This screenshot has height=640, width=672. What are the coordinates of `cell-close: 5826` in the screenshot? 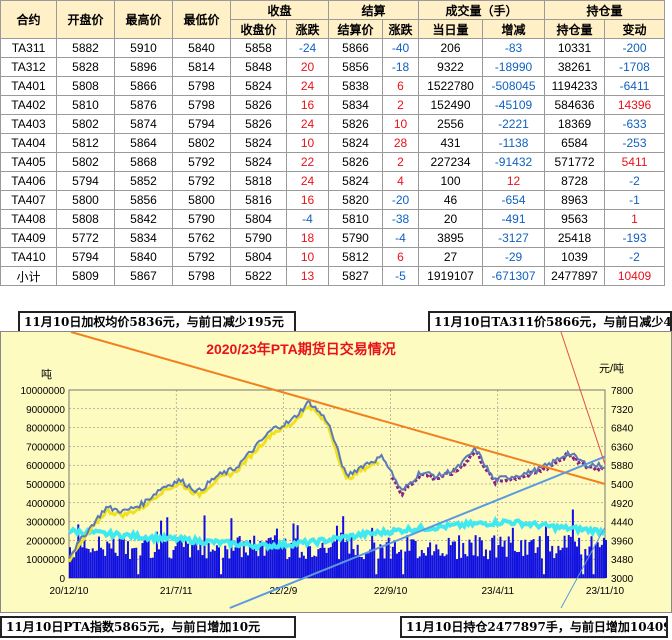 It's located at (258, 124).